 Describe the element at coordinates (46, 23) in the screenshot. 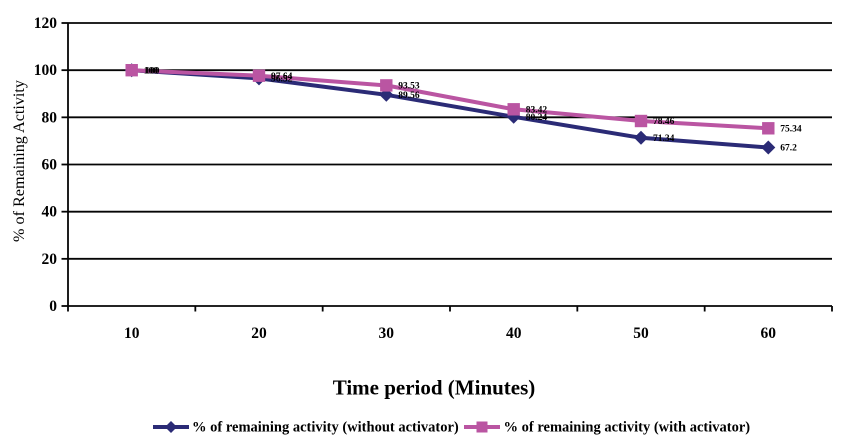

I see `svg-text: 120` at that location.